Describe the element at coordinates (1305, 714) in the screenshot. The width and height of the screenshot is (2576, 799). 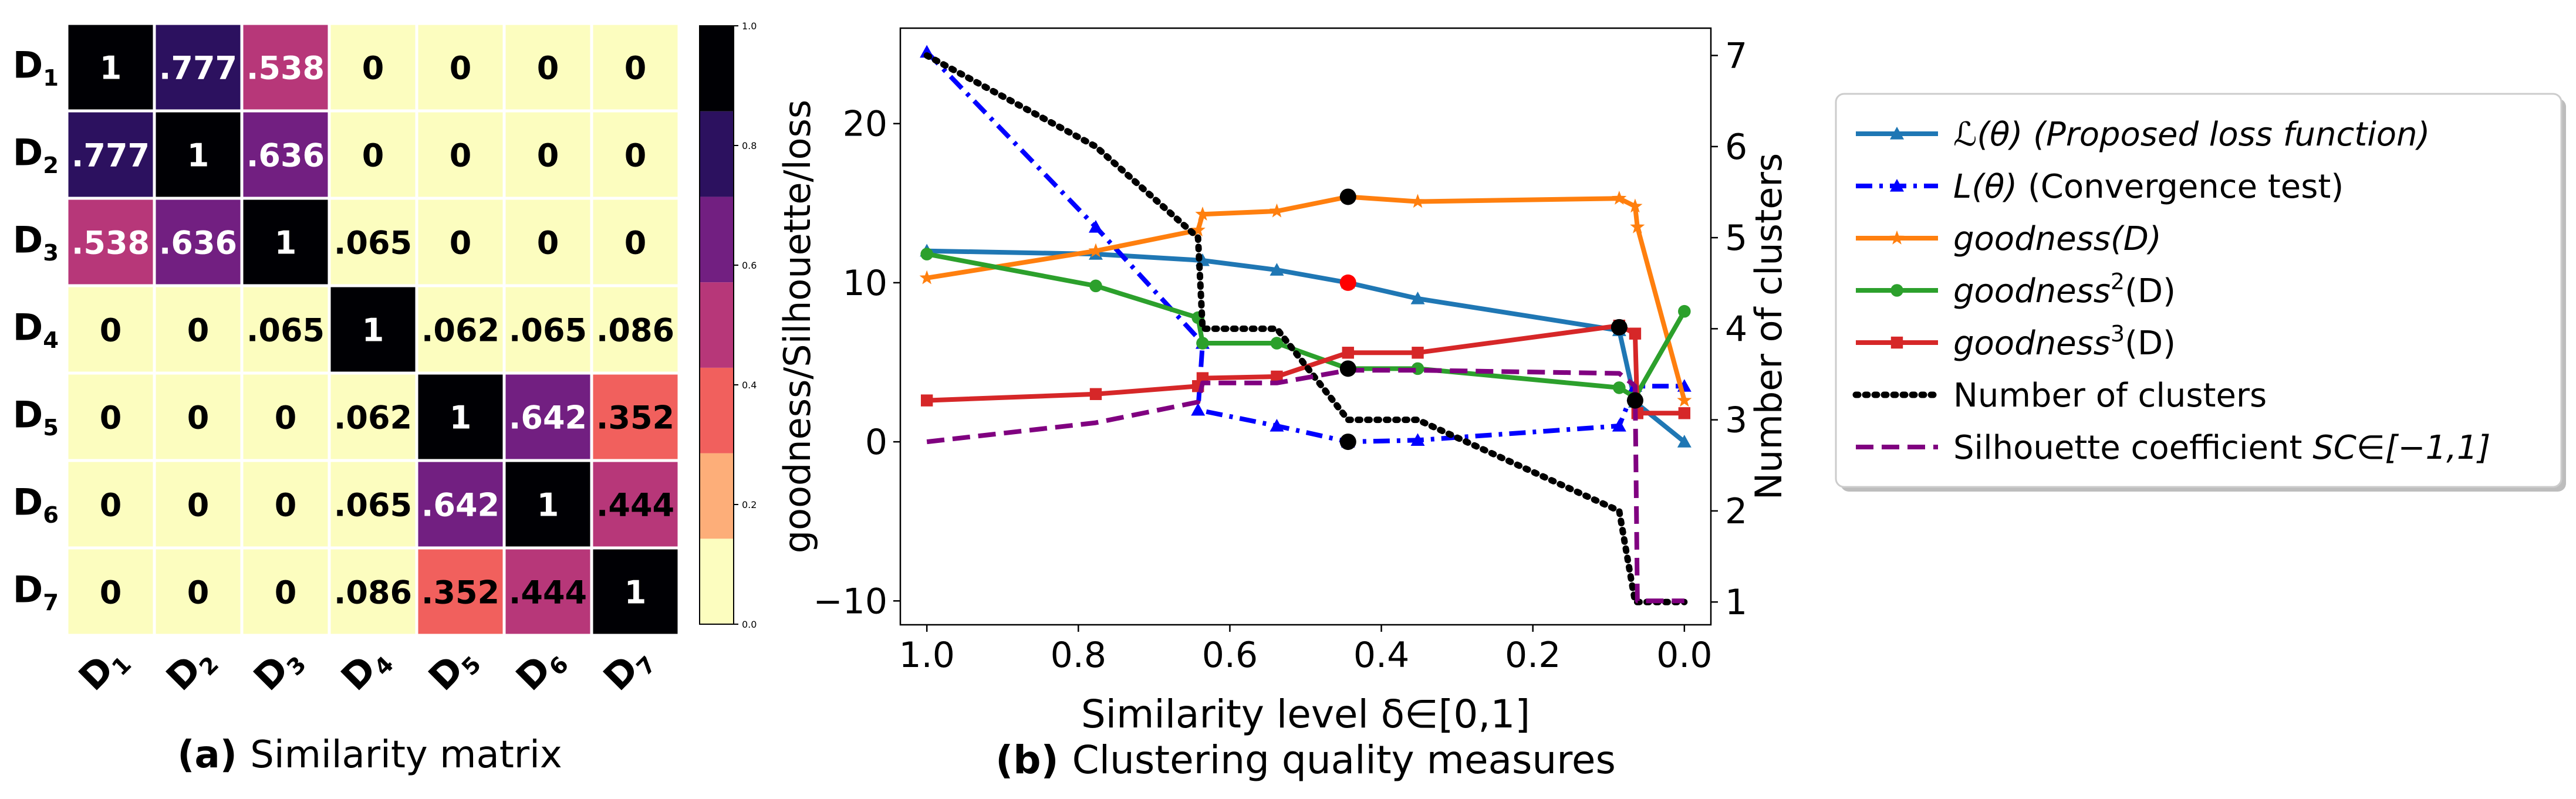
I see `x-axis-label: Similarity level δ∈[0,1]` at that location.